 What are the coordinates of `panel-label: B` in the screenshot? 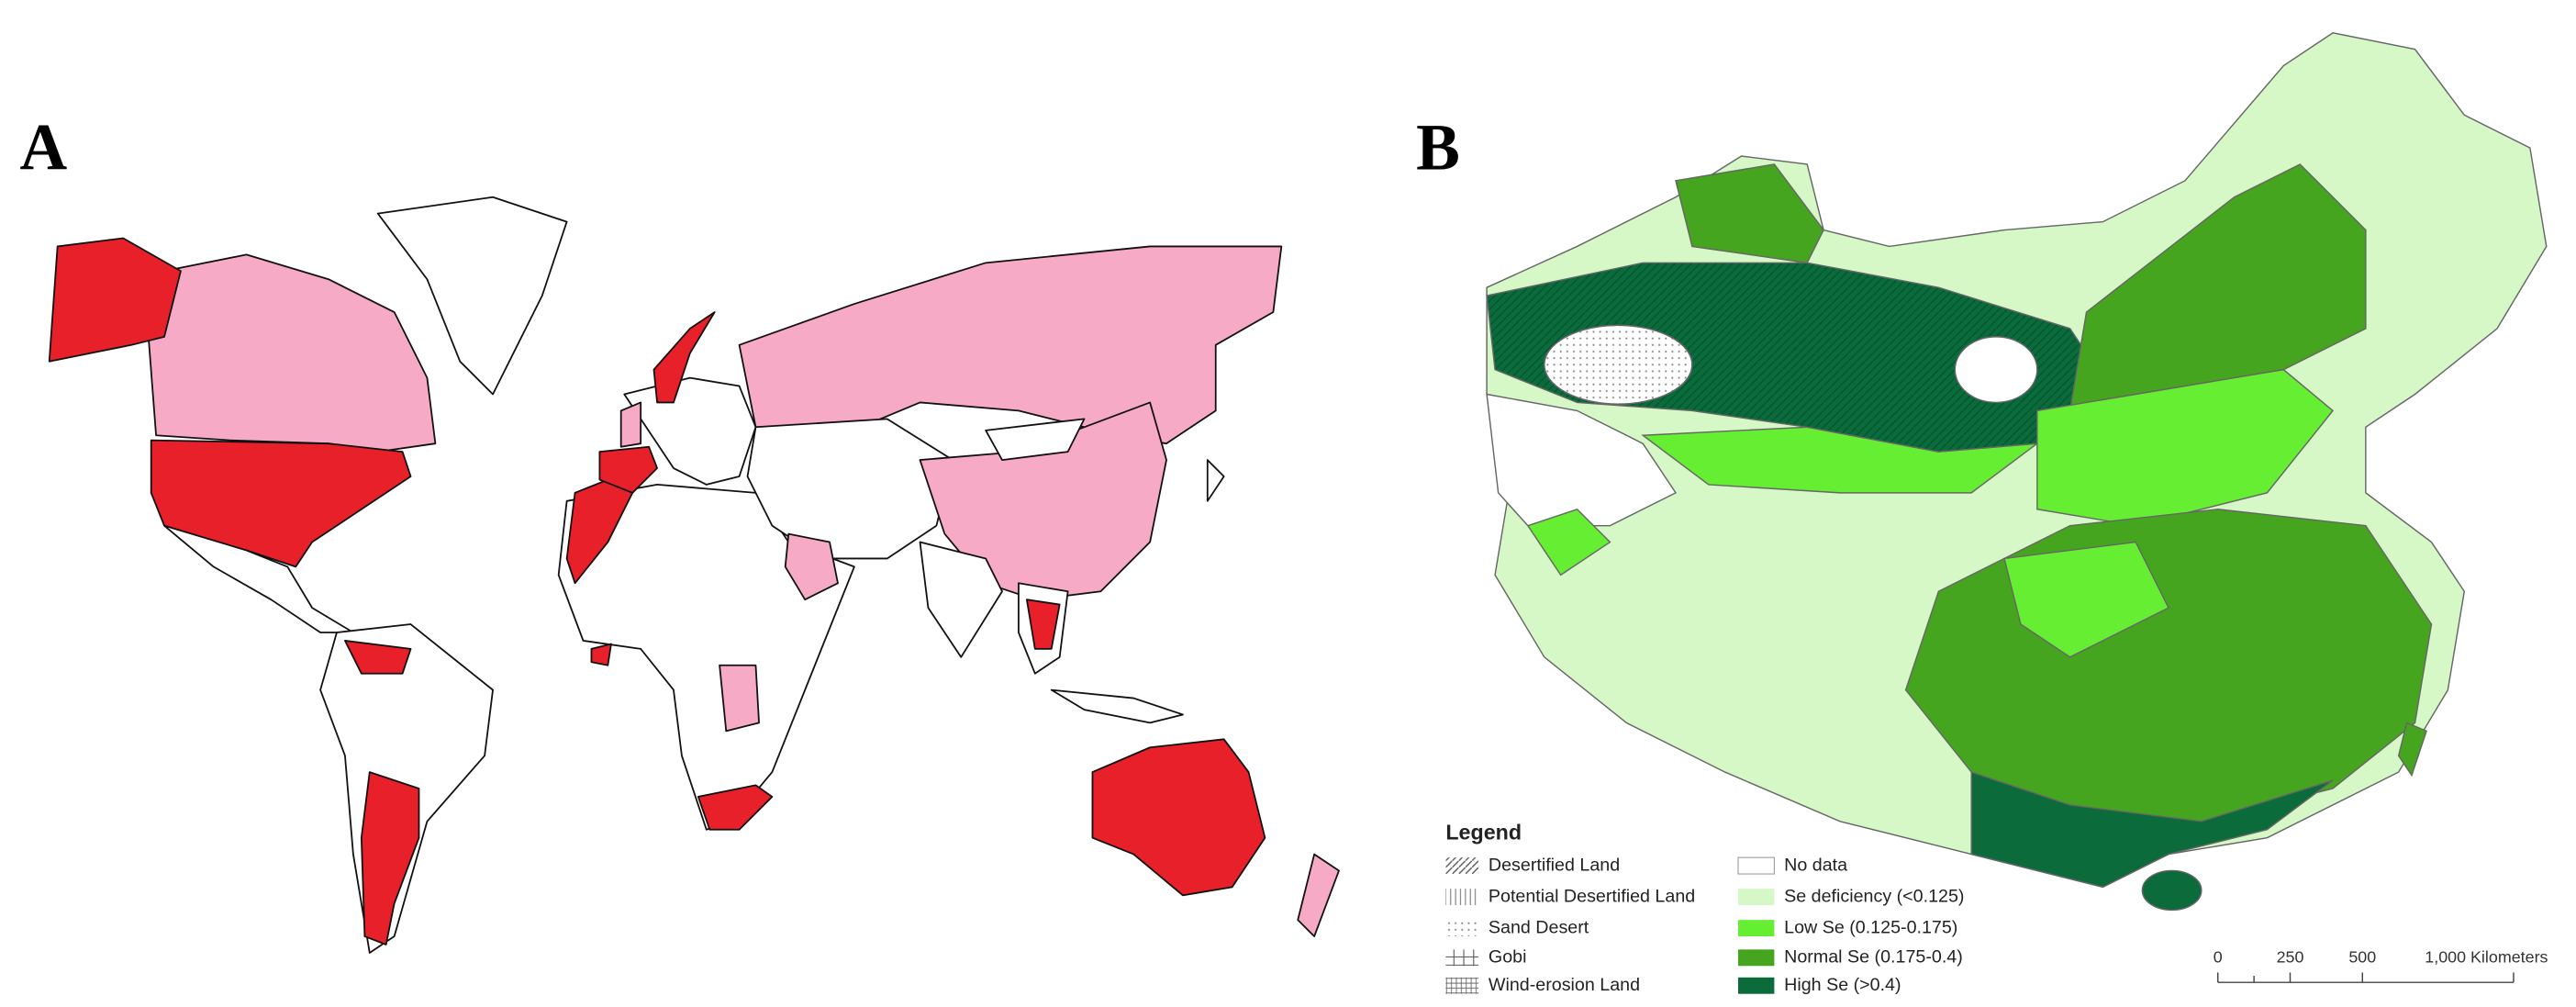 It's located at (1438, 147).